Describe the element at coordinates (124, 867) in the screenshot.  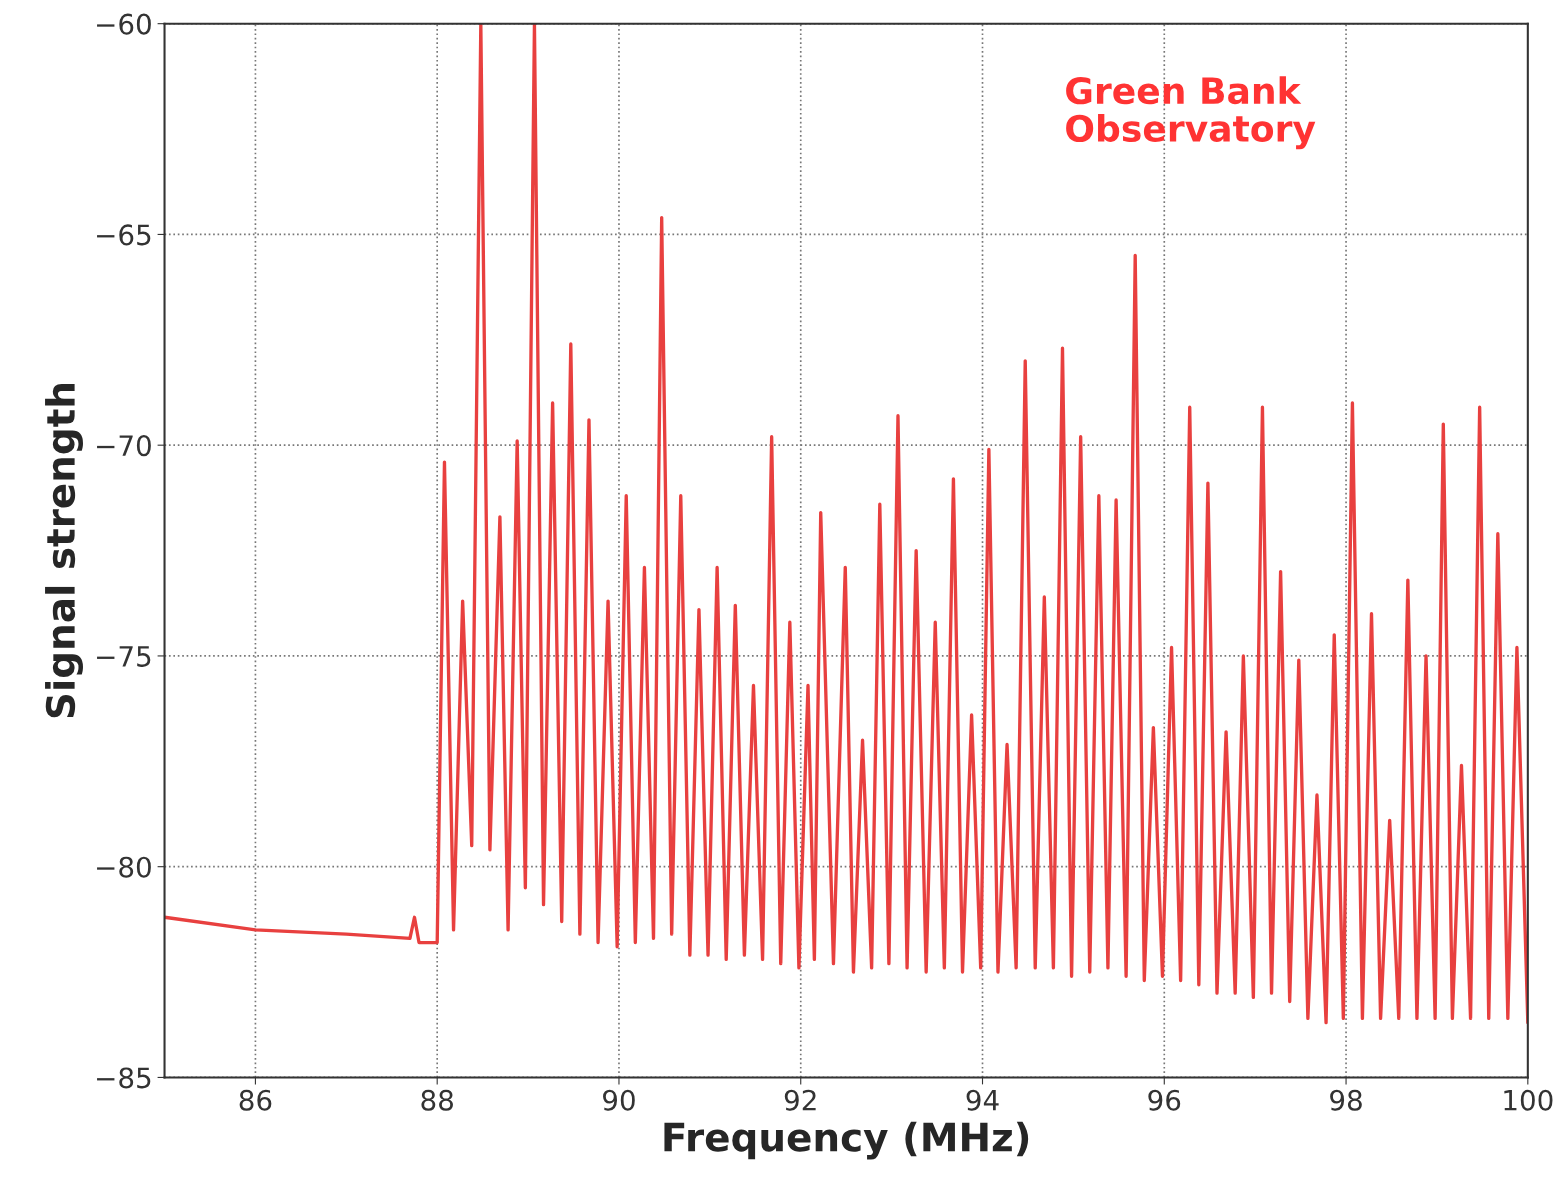
I see `y-tick-label: −80` at that location.